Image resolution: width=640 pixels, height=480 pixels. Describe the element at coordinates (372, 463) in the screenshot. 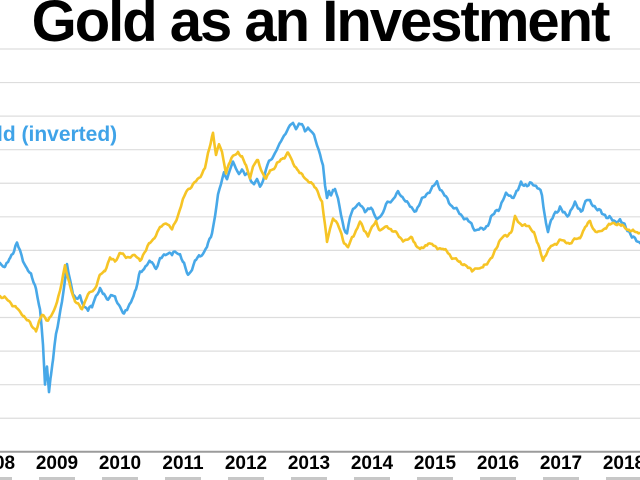

I see `x-axis-tick-label: 2014` at that location.